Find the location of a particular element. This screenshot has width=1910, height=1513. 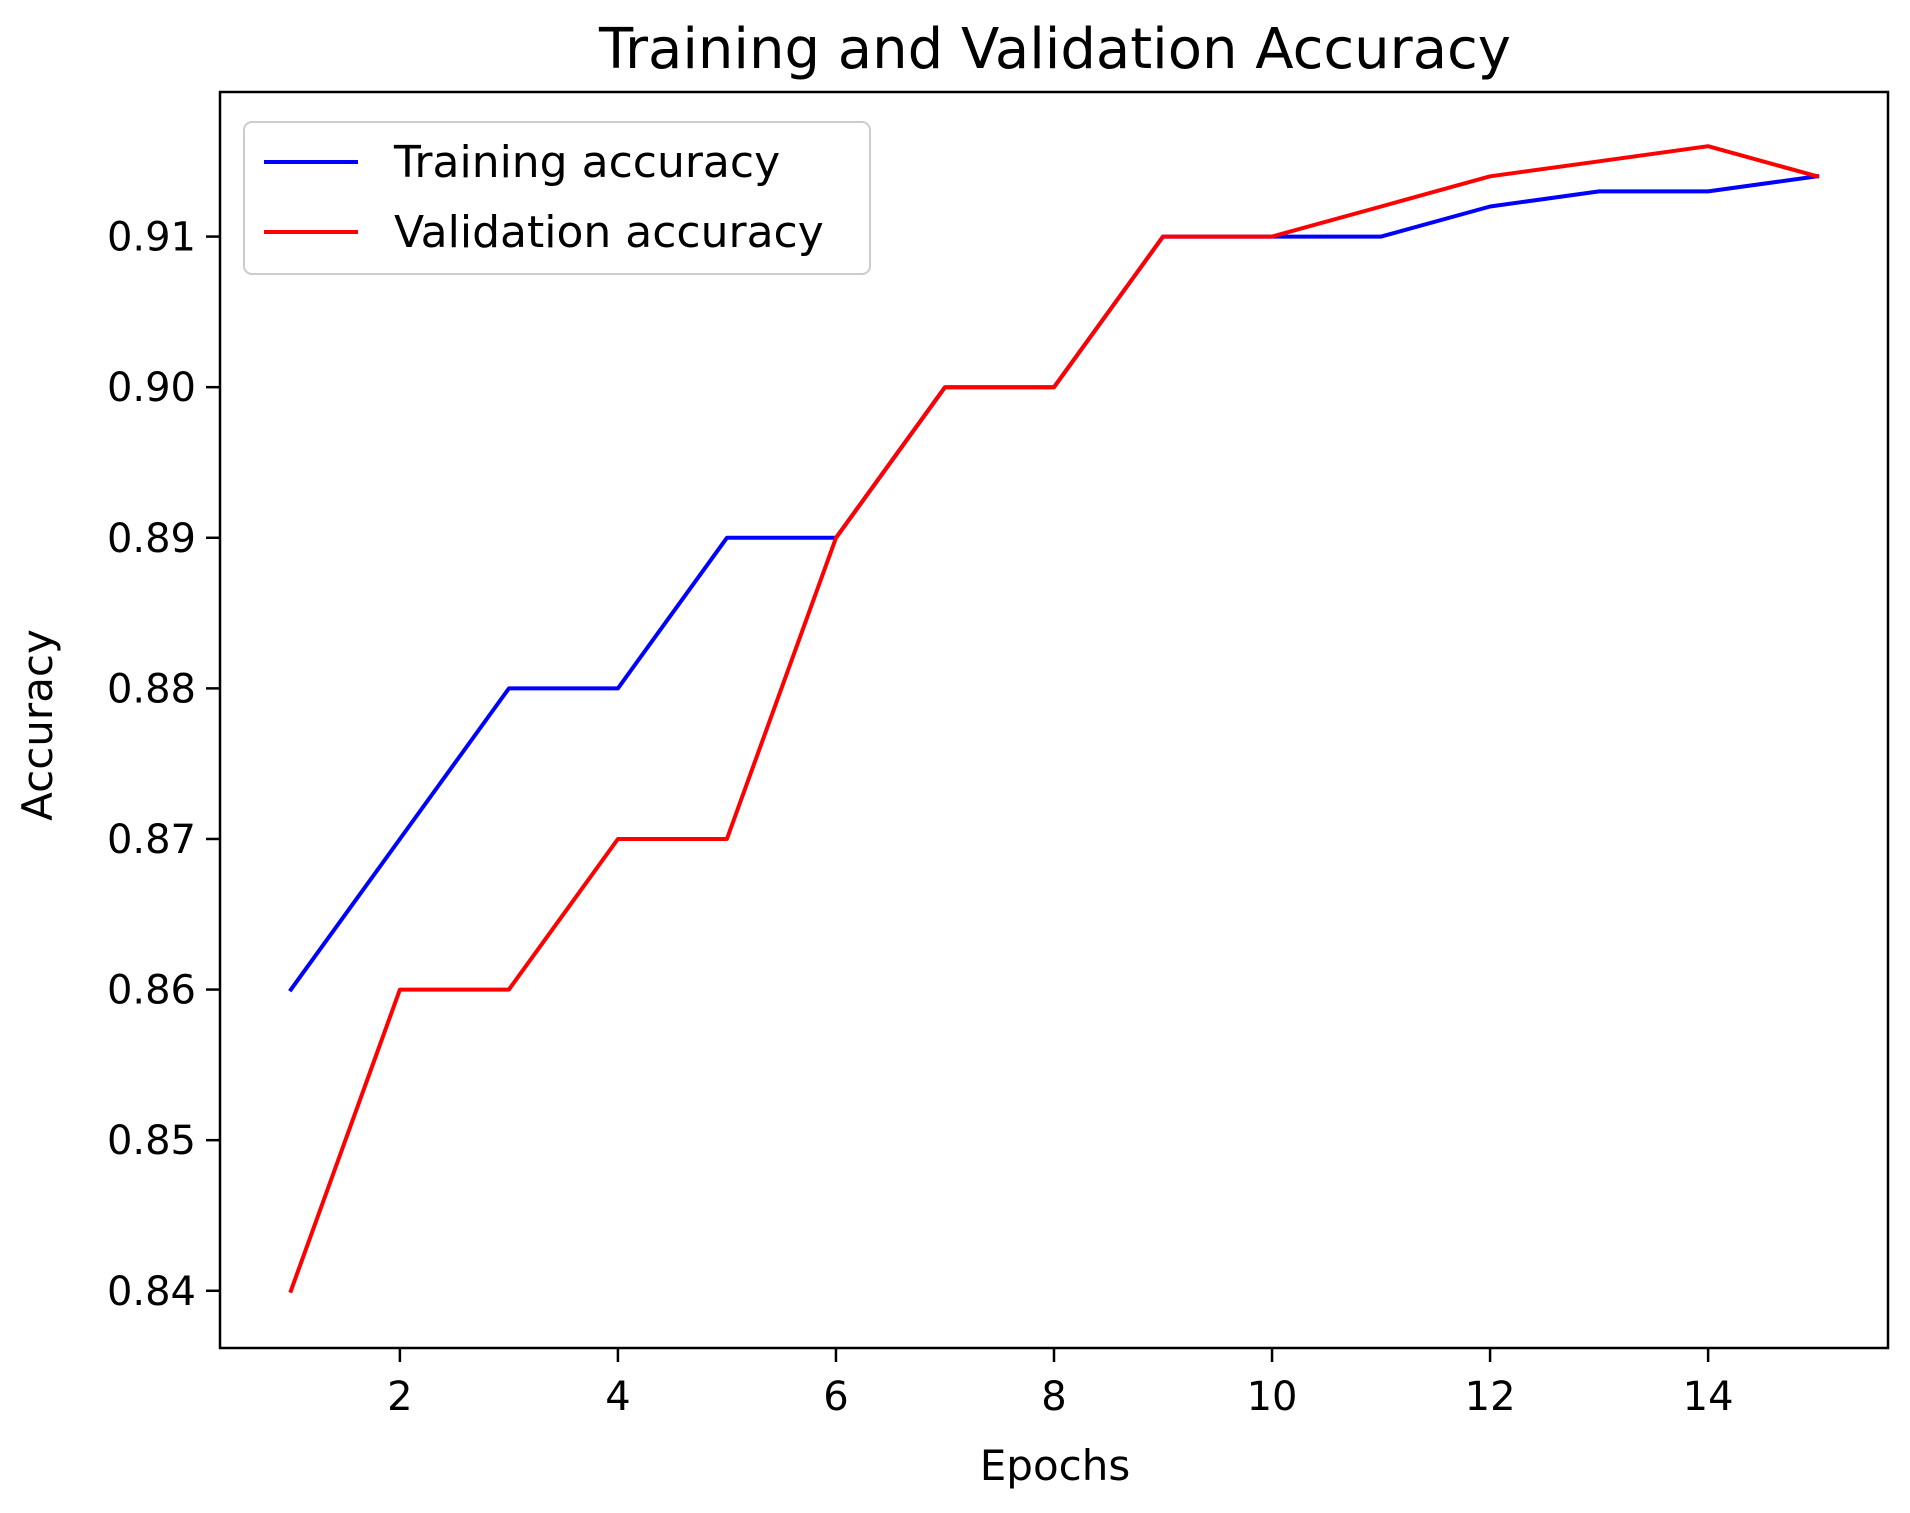

x-tick-label: 4 is located at coordinates (617, 1397).